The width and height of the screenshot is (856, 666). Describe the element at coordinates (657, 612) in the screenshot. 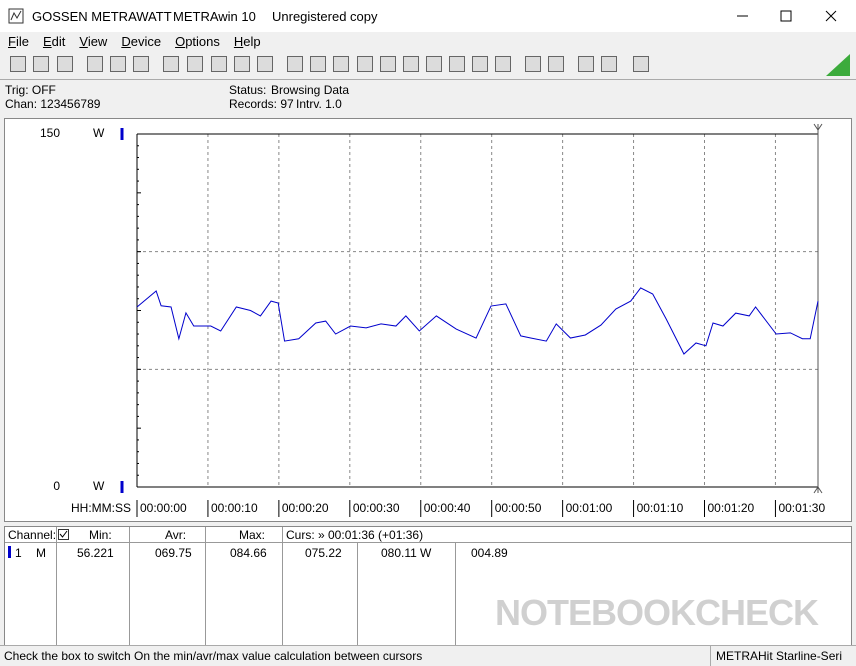

I see `watermark: NOTEBOOKCHECK` at that location.